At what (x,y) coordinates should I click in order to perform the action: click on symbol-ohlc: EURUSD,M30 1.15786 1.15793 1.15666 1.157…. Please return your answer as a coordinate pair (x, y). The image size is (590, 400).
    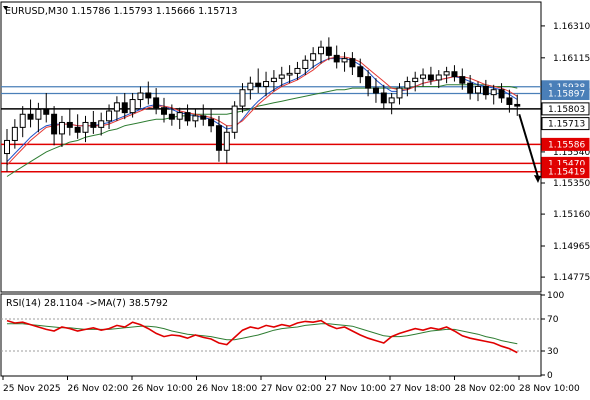
    Looking at the image, I should click on (121, 11).